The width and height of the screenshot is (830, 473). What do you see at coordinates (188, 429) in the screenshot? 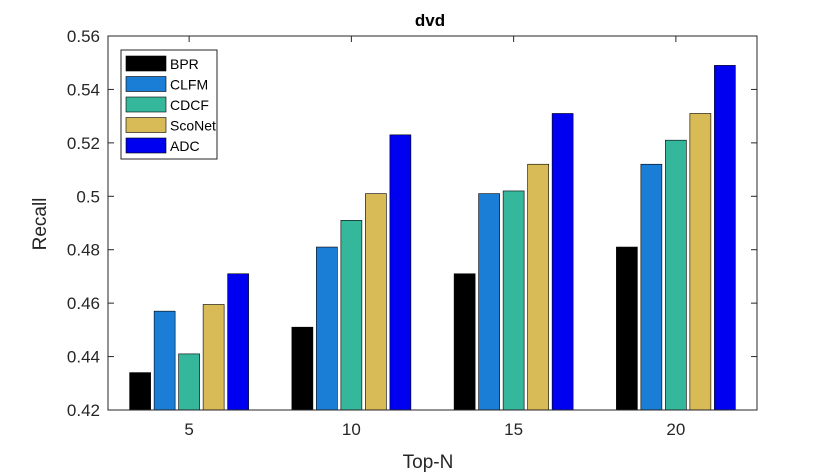
I see `x-tick-label: 5` at bounding box center [188, 429].